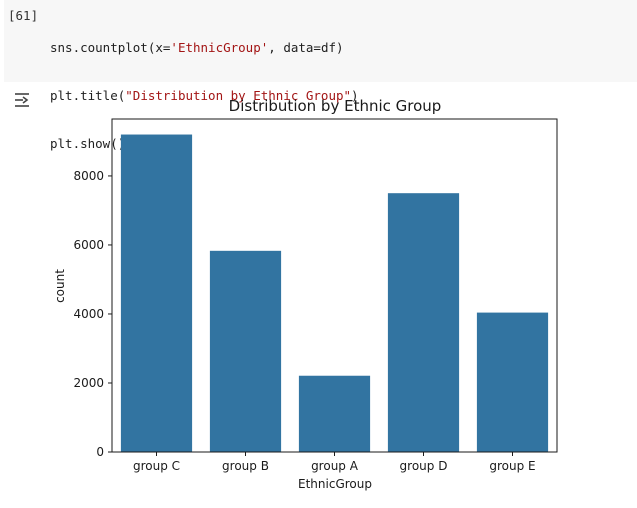  I want to click on x-tick-label: group A, so click(335, 466).